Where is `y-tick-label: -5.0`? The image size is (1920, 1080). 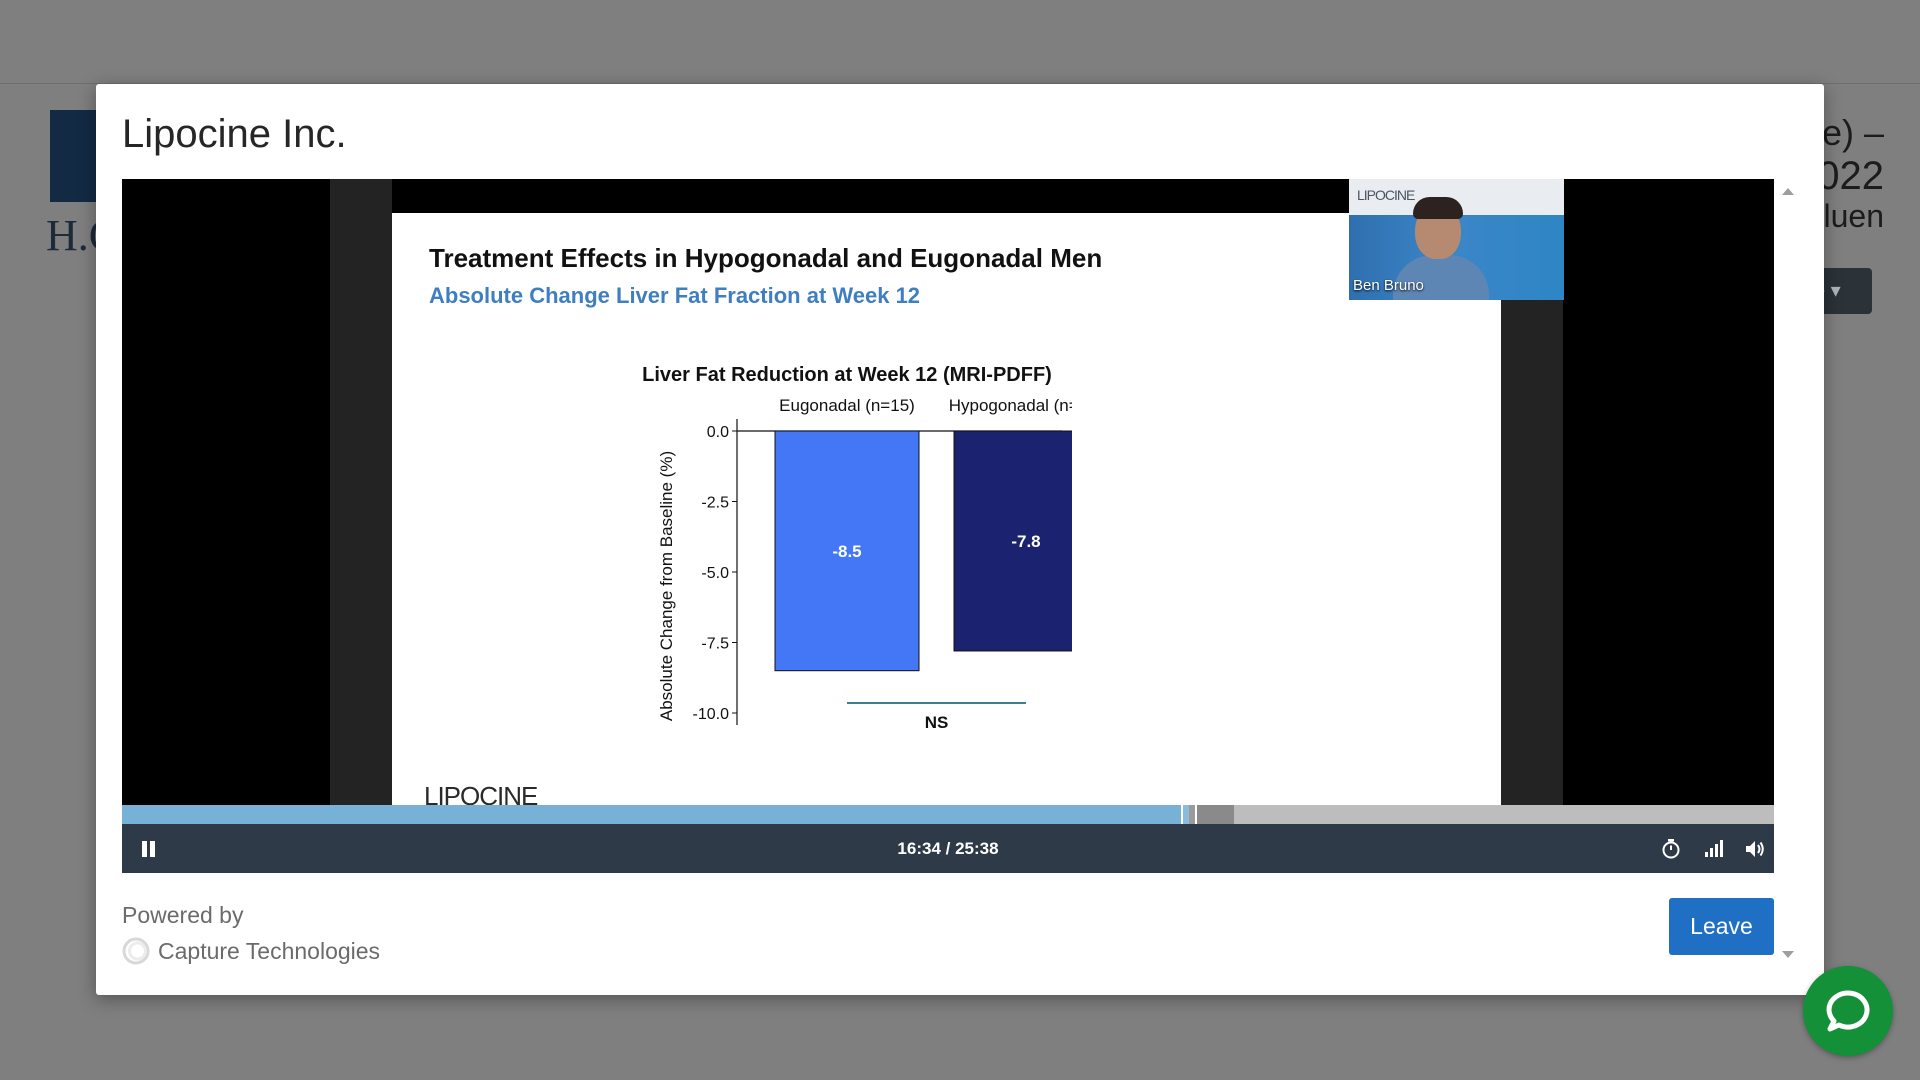 y-tick-label: -5.0 is located at coordinates (715, 573).